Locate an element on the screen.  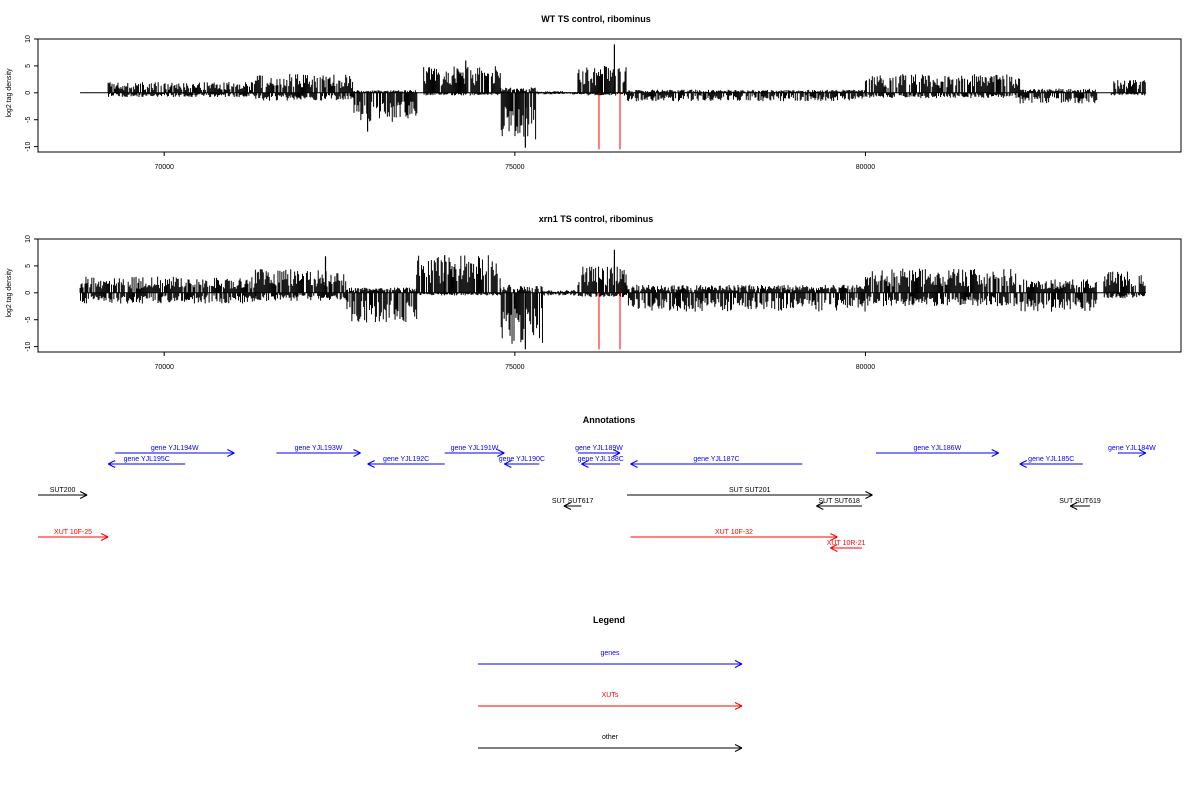
feature-label: gene YJL192C is located at coordinates (406, 459).